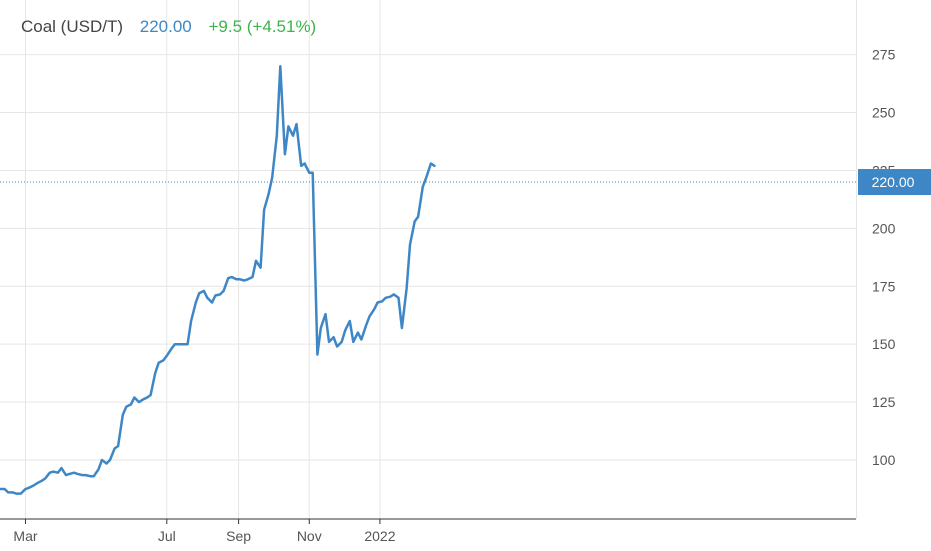  I want to click on current-price: 220.00, so click(165, 26).